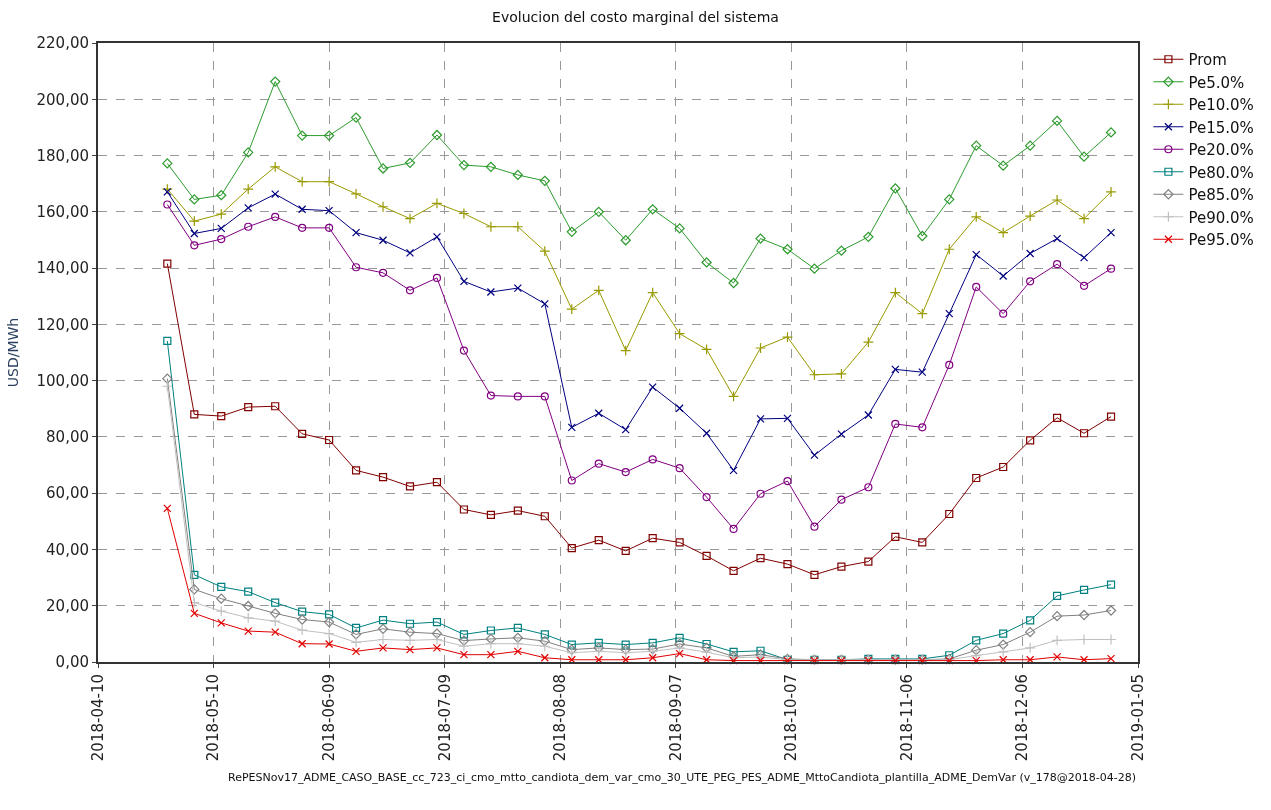 This screenshot has width=1271, height=810. What do you see at coordinates (1221, 195) in the screenshot?
I see `legend-label: Pe85.0%` at bounding box center [1221, 195].